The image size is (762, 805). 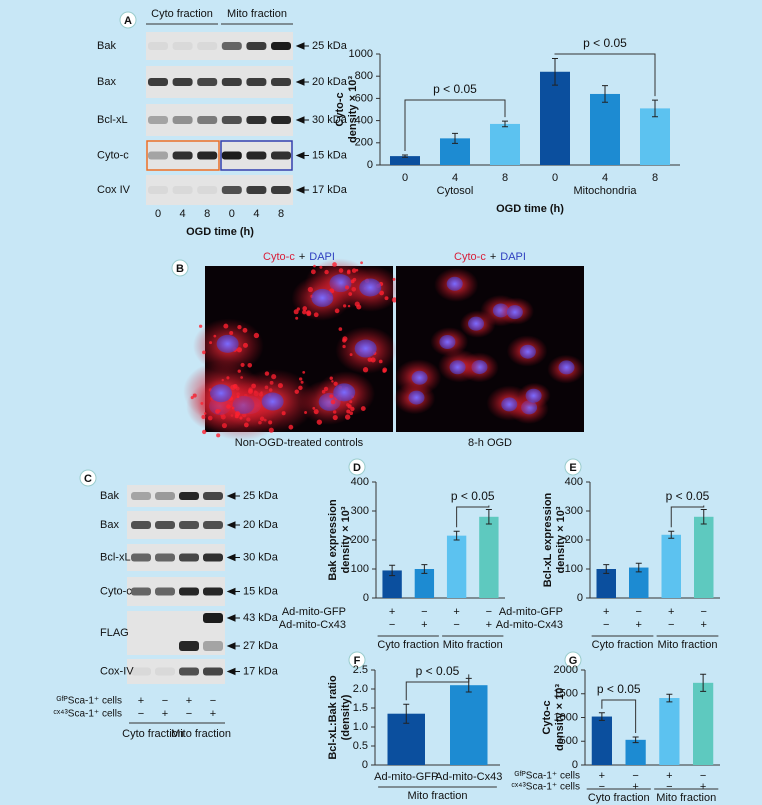 I want to click on y-tick-label: 2000, so click(x=566, y=670).